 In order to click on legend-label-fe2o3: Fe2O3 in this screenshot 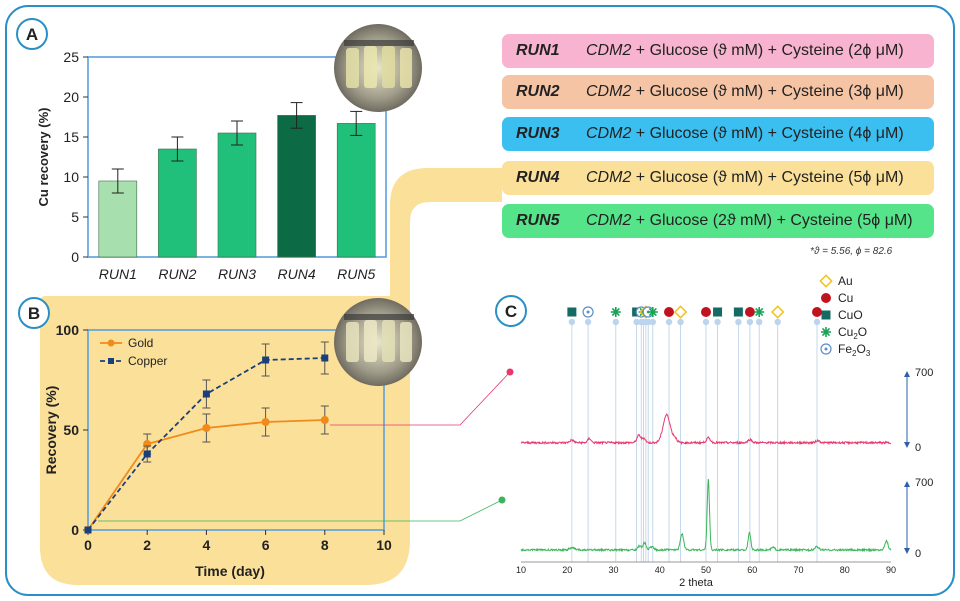, I will do `click(854, 350)`.